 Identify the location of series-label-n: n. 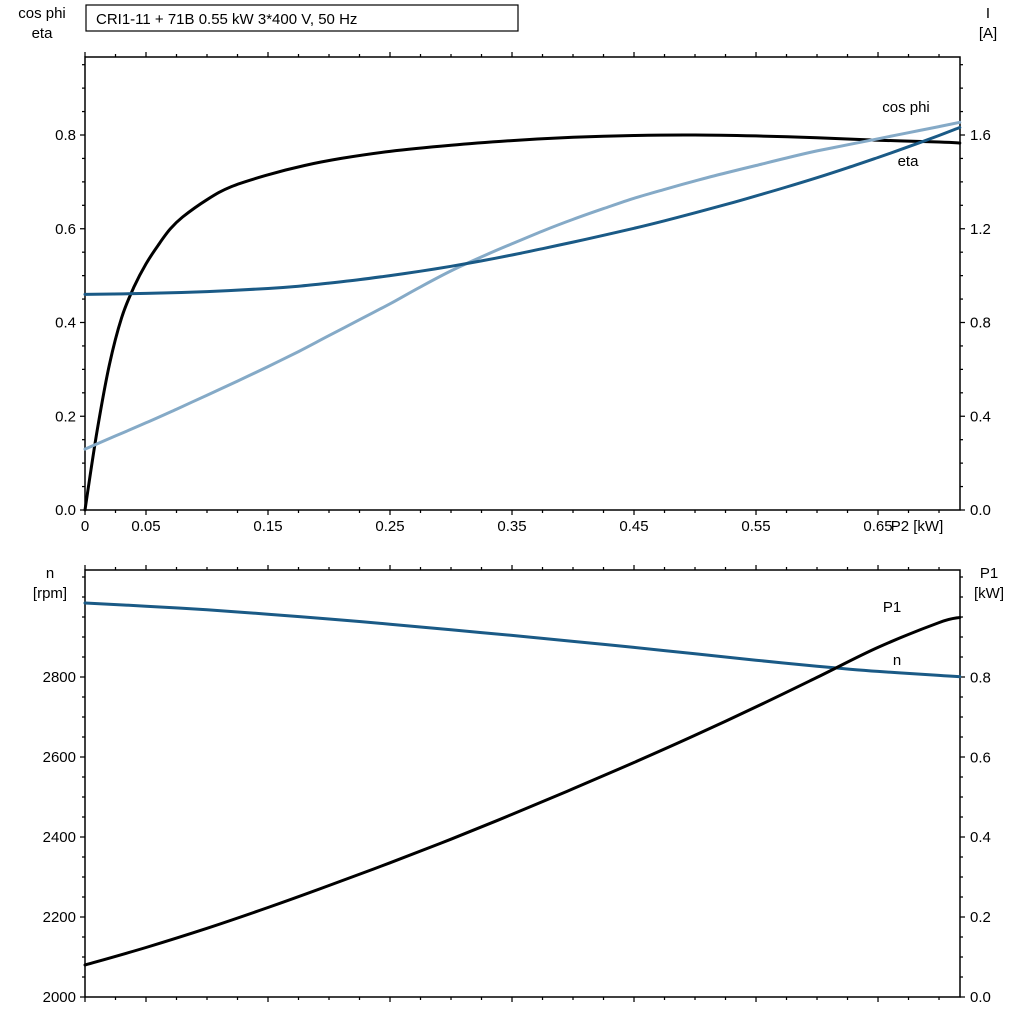
(897, 660).